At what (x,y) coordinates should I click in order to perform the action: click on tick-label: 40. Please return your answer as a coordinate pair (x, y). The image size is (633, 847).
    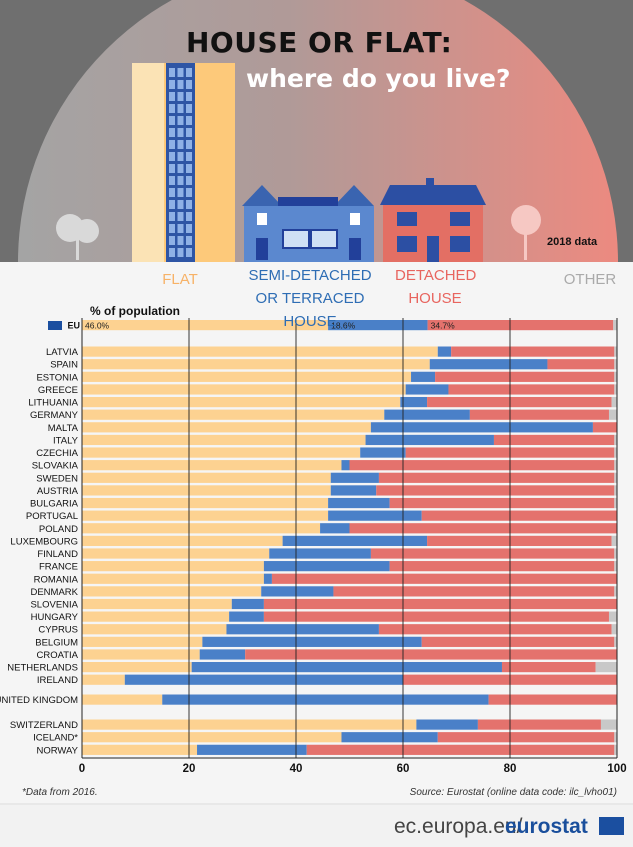
    Looking at the image, I should click on (296, 769).